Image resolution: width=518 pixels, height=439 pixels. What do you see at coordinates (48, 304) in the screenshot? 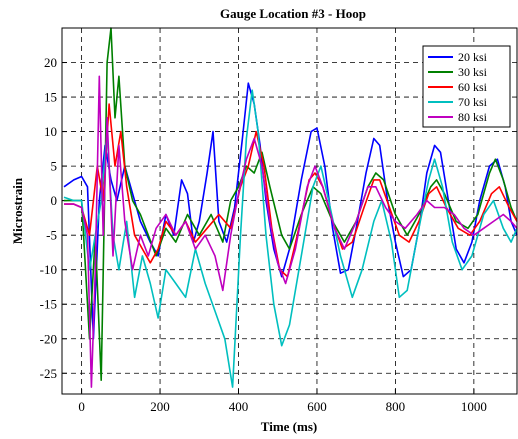
I see `y-tick-label: -15` at bounding box center [48, 304].